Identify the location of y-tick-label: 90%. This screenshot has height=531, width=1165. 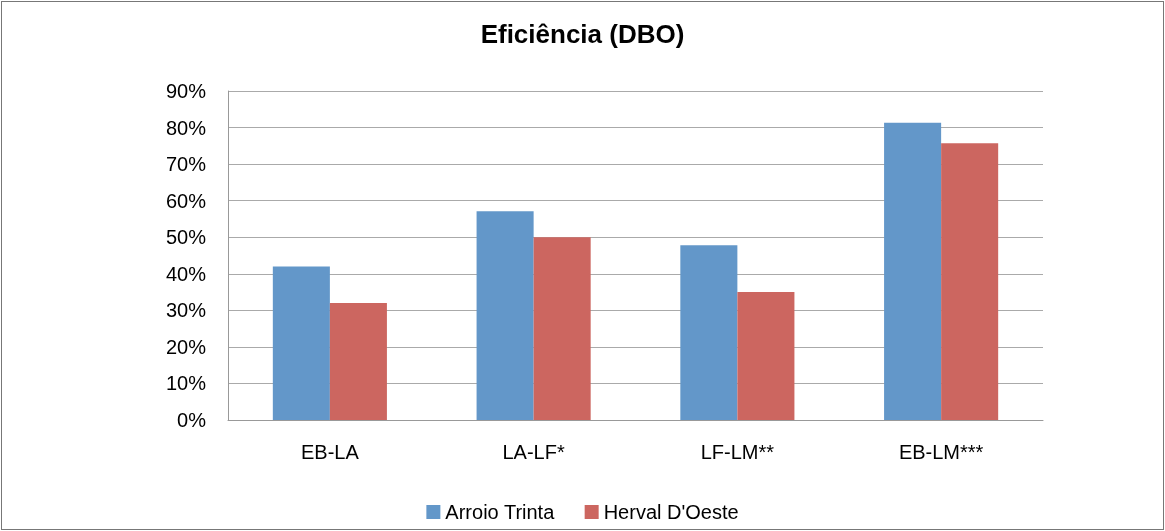
(186, 91).